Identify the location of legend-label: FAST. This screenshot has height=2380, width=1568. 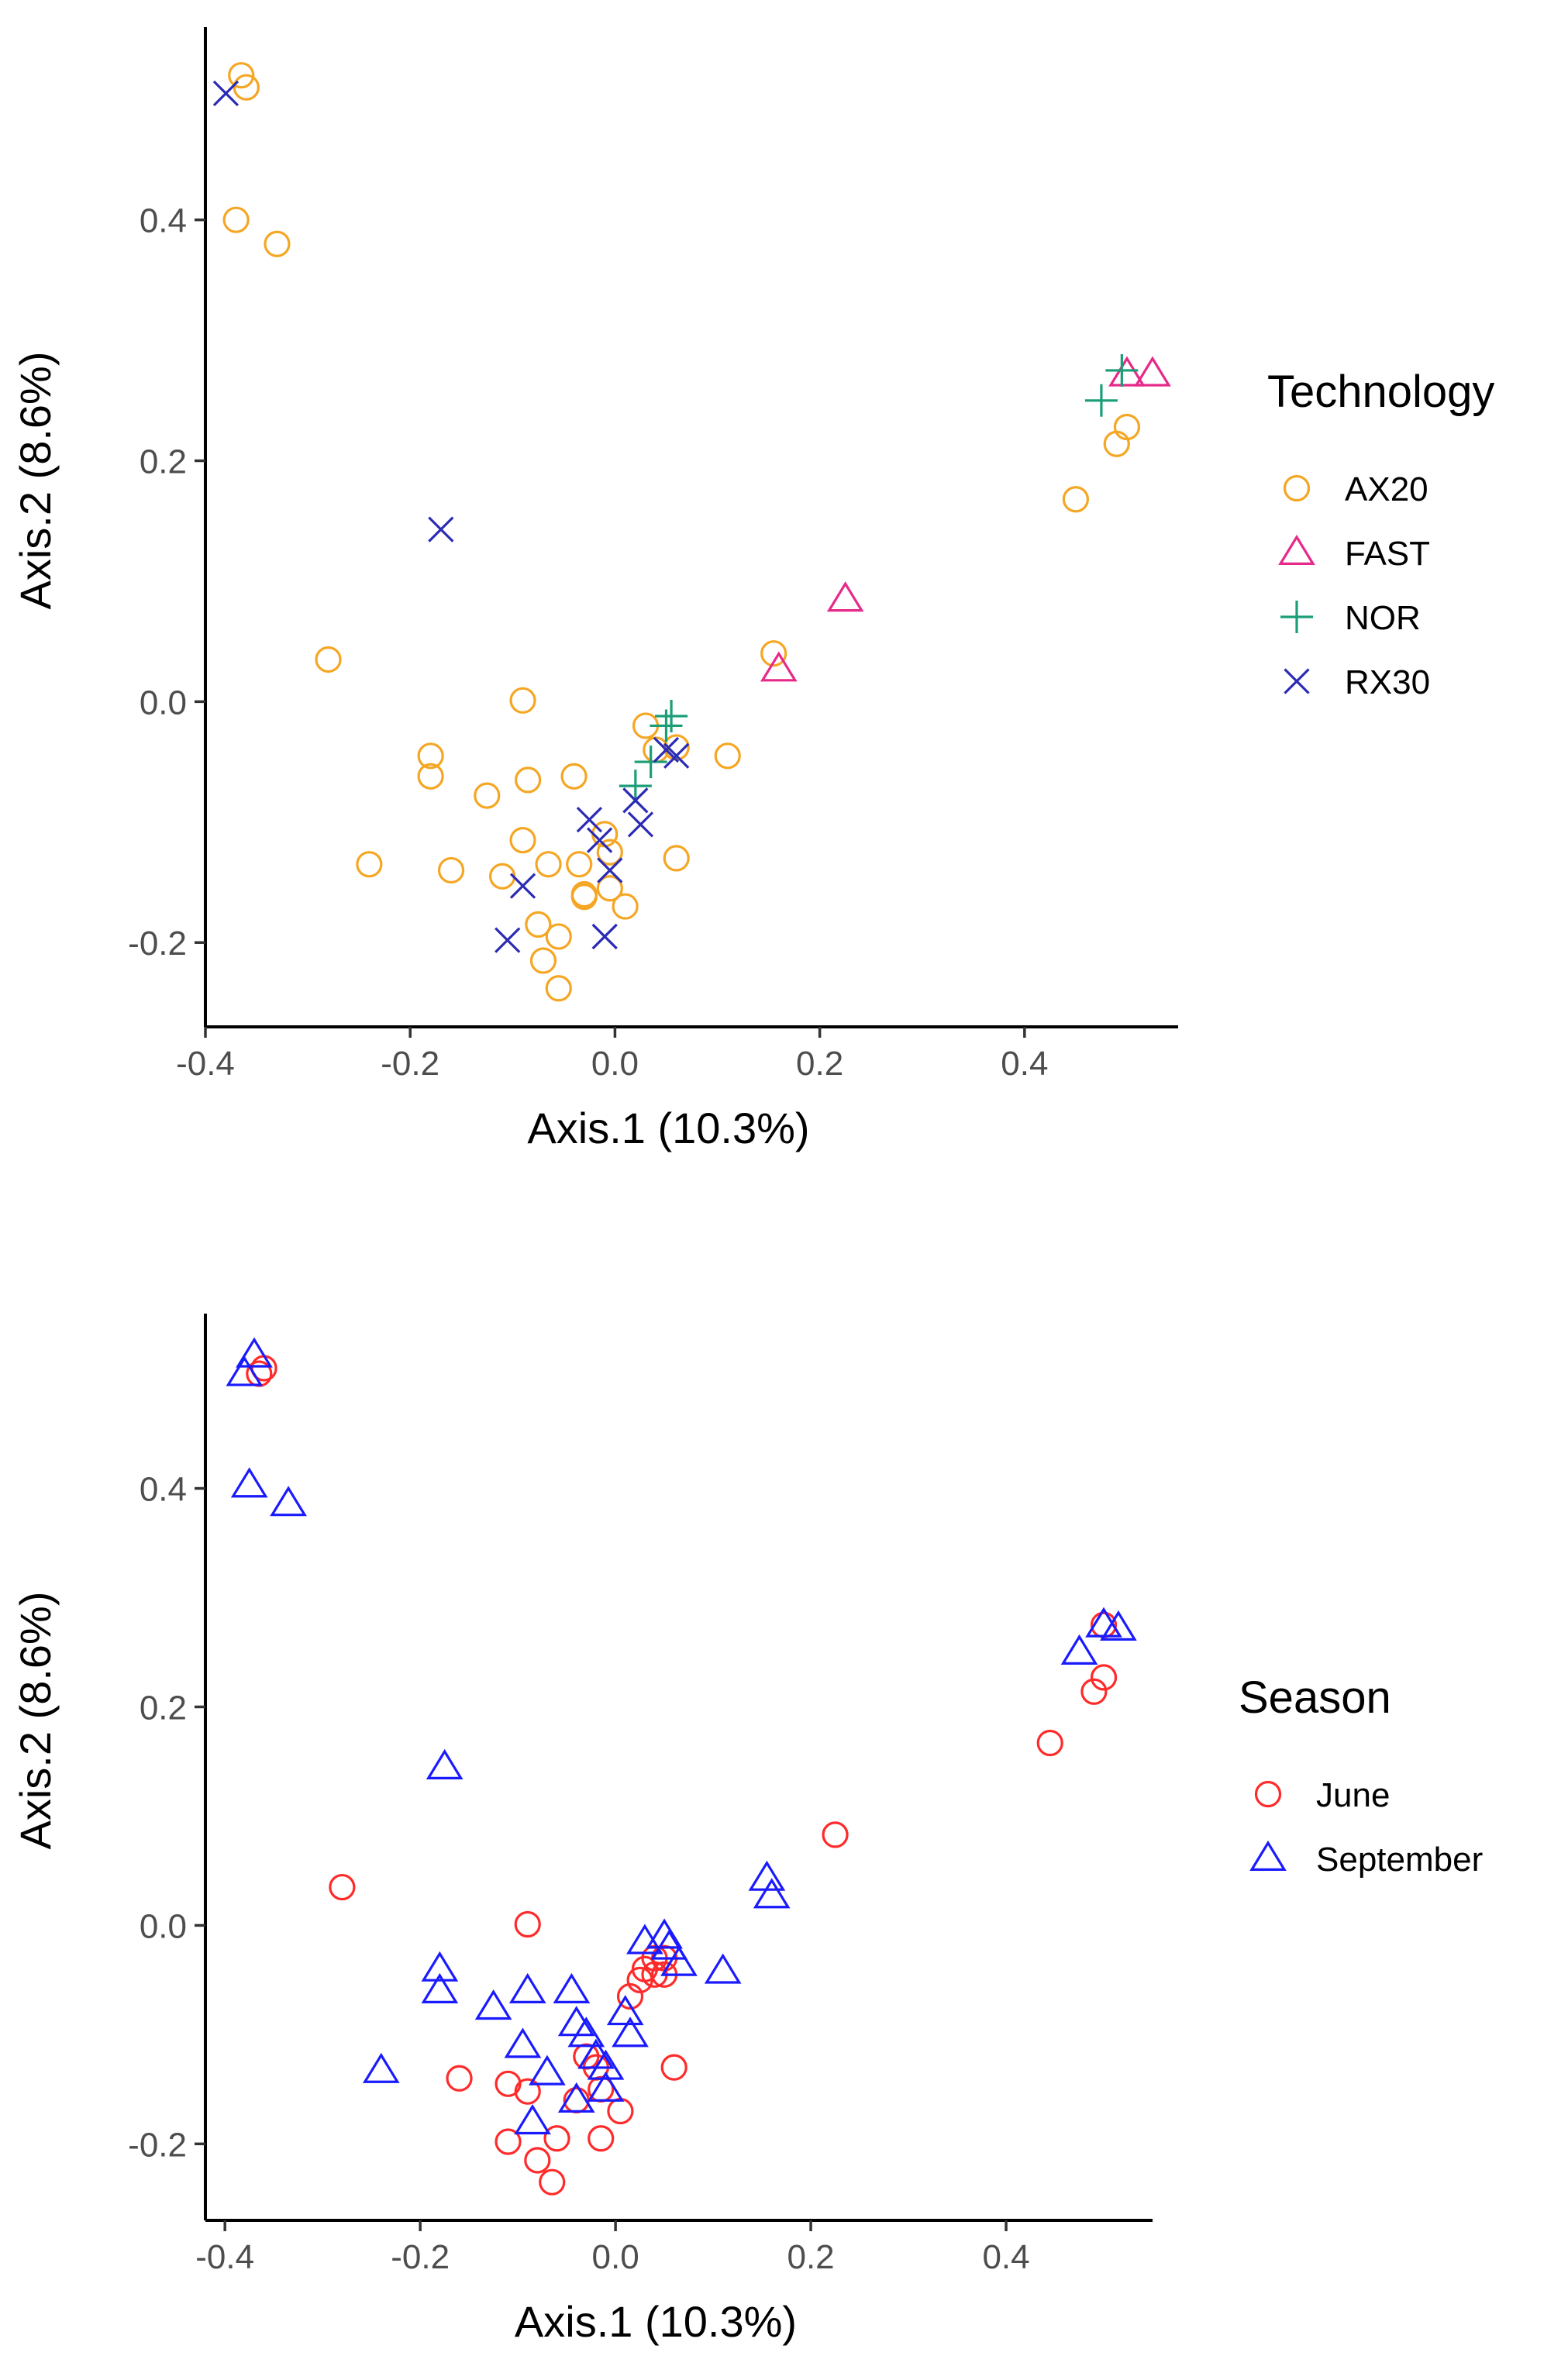
(1387, 554).